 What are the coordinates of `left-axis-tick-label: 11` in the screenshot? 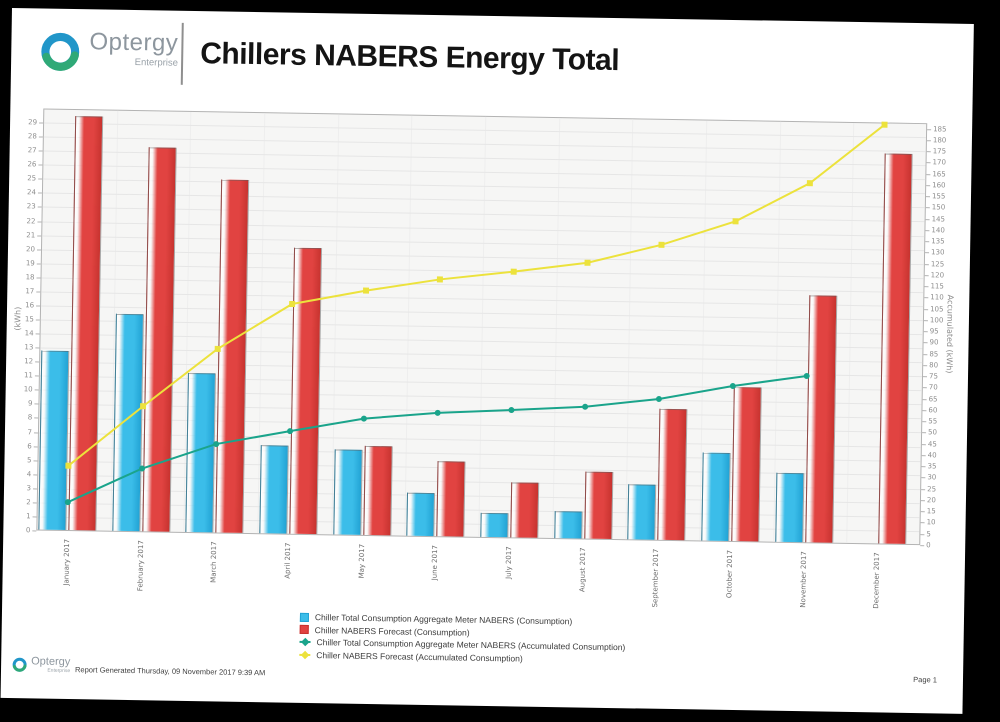 It's located at (28, 375).